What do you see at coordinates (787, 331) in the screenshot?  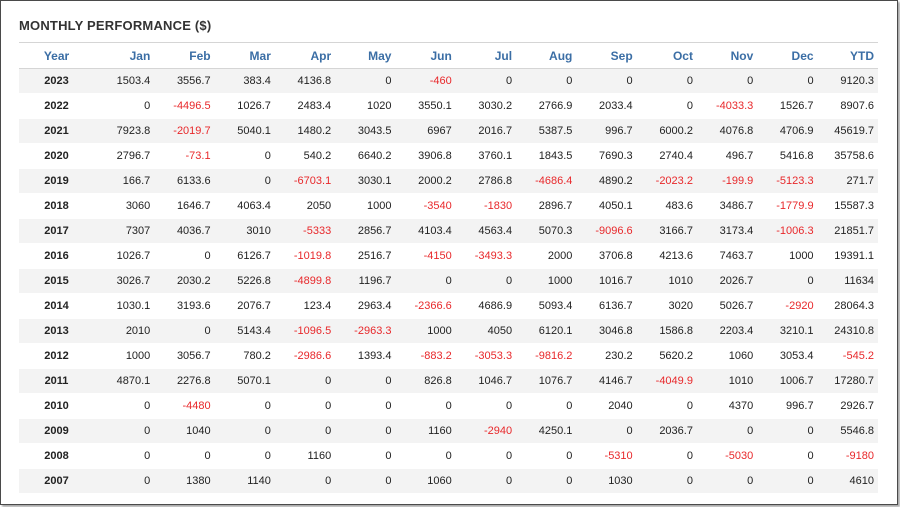 I see `value-cell: 3210.1` at bounding box center [787, 331].